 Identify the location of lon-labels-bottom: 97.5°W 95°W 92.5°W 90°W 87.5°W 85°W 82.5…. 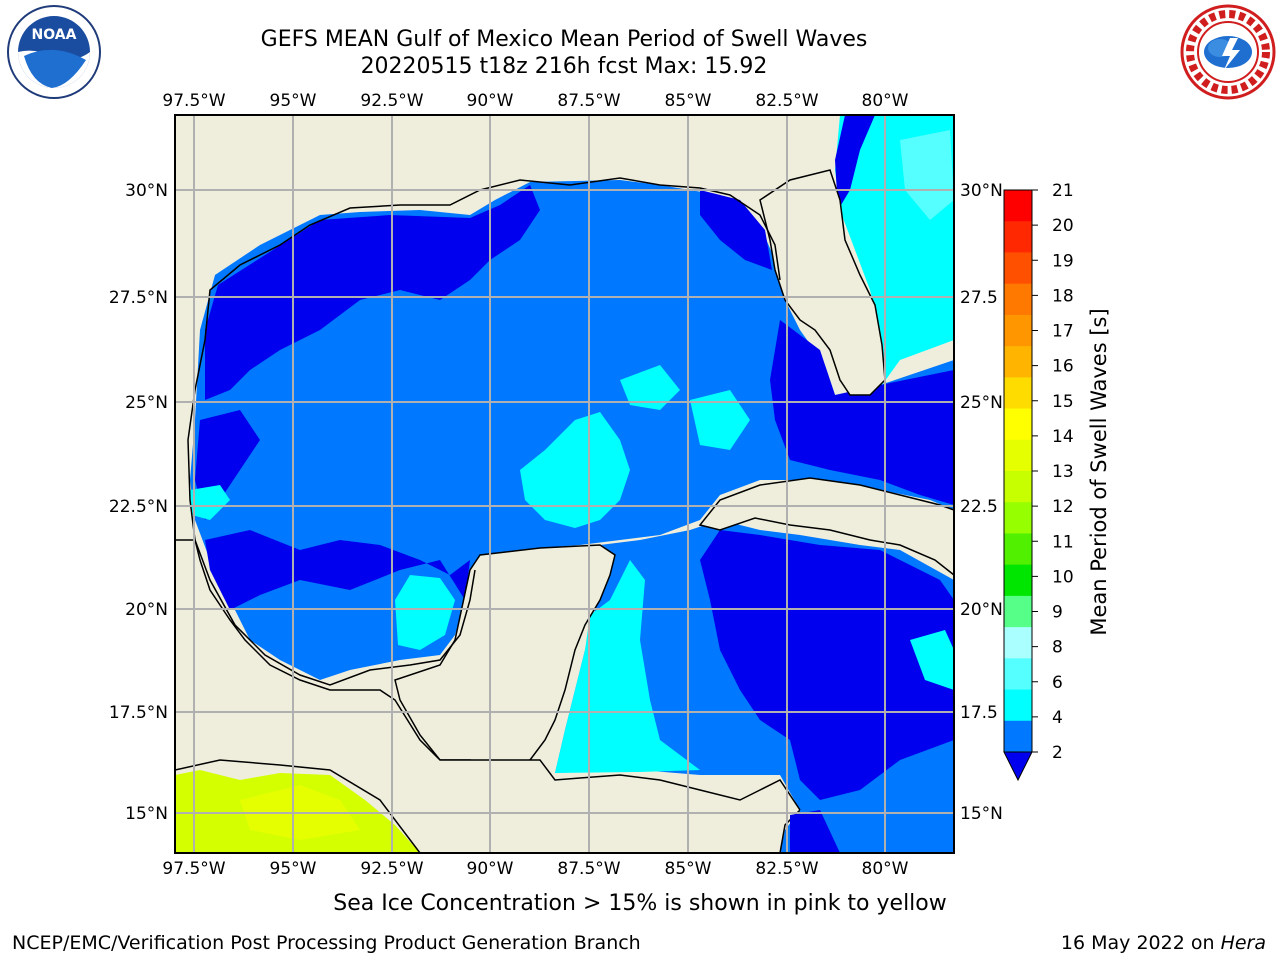
(535, 869).